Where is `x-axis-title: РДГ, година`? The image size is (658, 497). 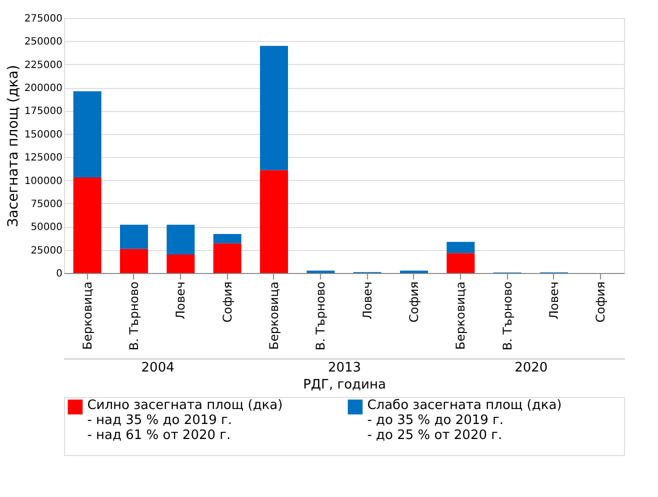
x-axis-title: РДГ, година is located at coordinates (344, 385).